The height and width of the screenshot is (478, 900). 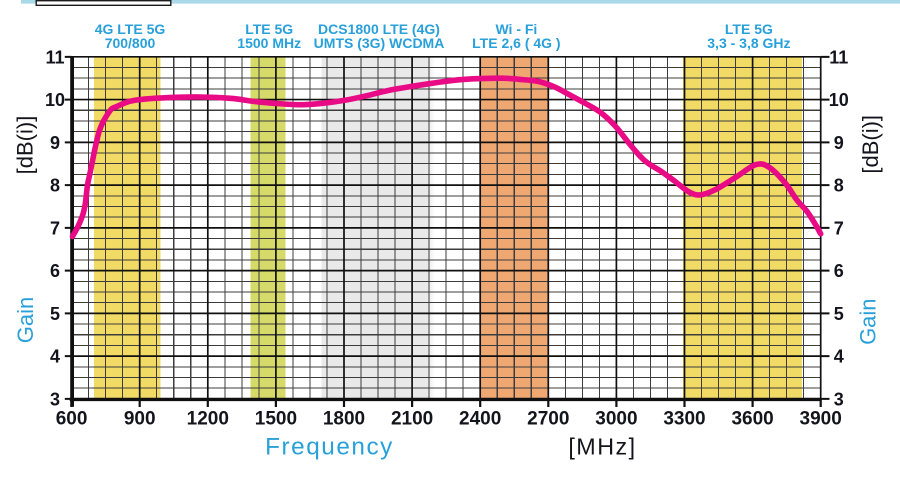 I want to click on svg-text: 3,3 - 3,8 GHz, so click(x=748, y=43).